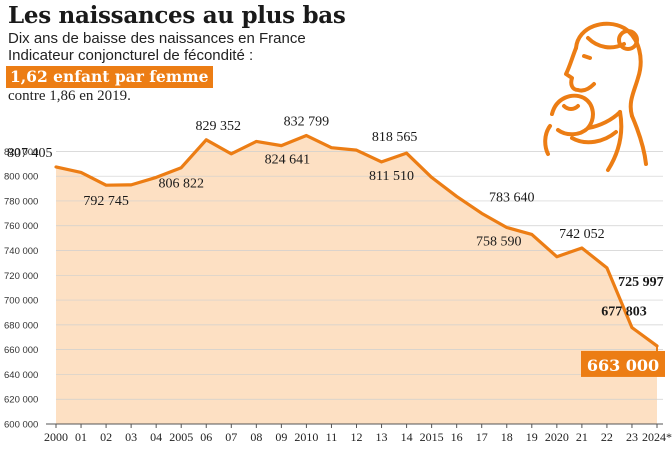 The width and height of the screenshot is (672, 456). Describe the element at coordinates (306, 437) in the screenshot. I see `x-tick-label: 2010` at that location.